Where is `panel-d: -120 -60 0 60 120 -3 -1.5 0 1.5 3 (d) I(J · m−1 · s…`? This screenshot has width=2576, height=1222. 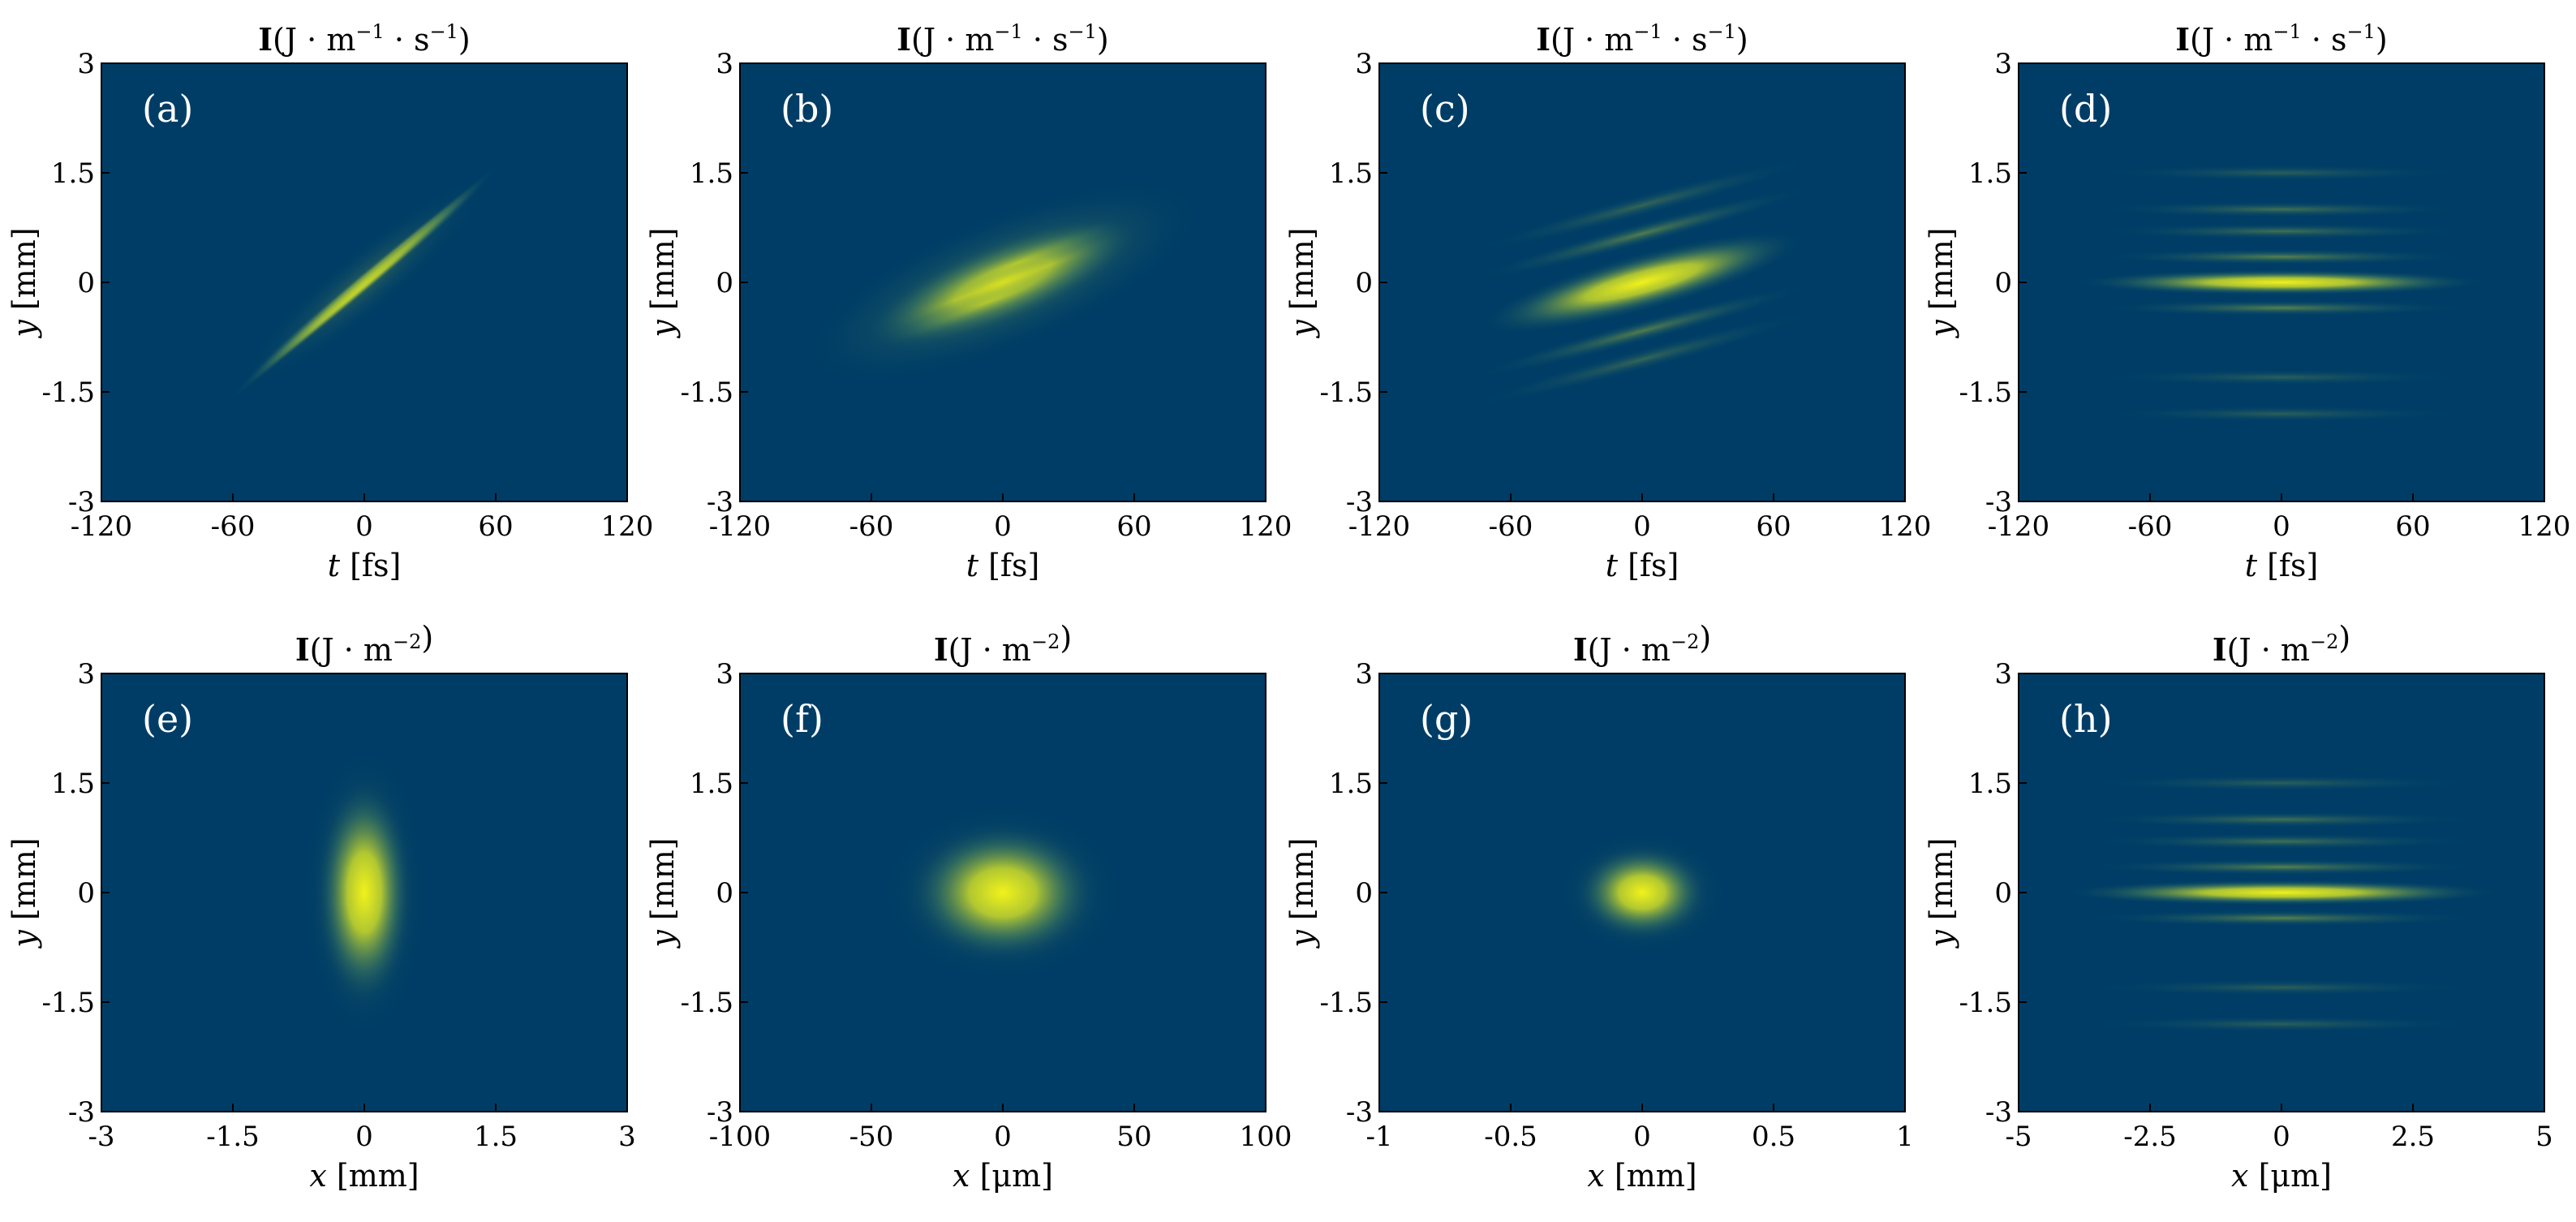
panel-d: -120 -60 0 60 120 -3 -1.5 0 1.5 3 (d) I(J · m−1 · s… is located at coordinates (2247, 301).